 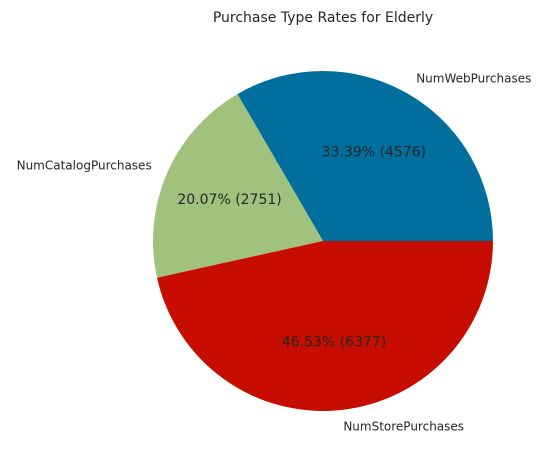 What do you see at coordinates (403, 426) in the screenshot?
I see `slice-label-numstorepurchases: NumStorePurchases` at bounding box center [403, 426].